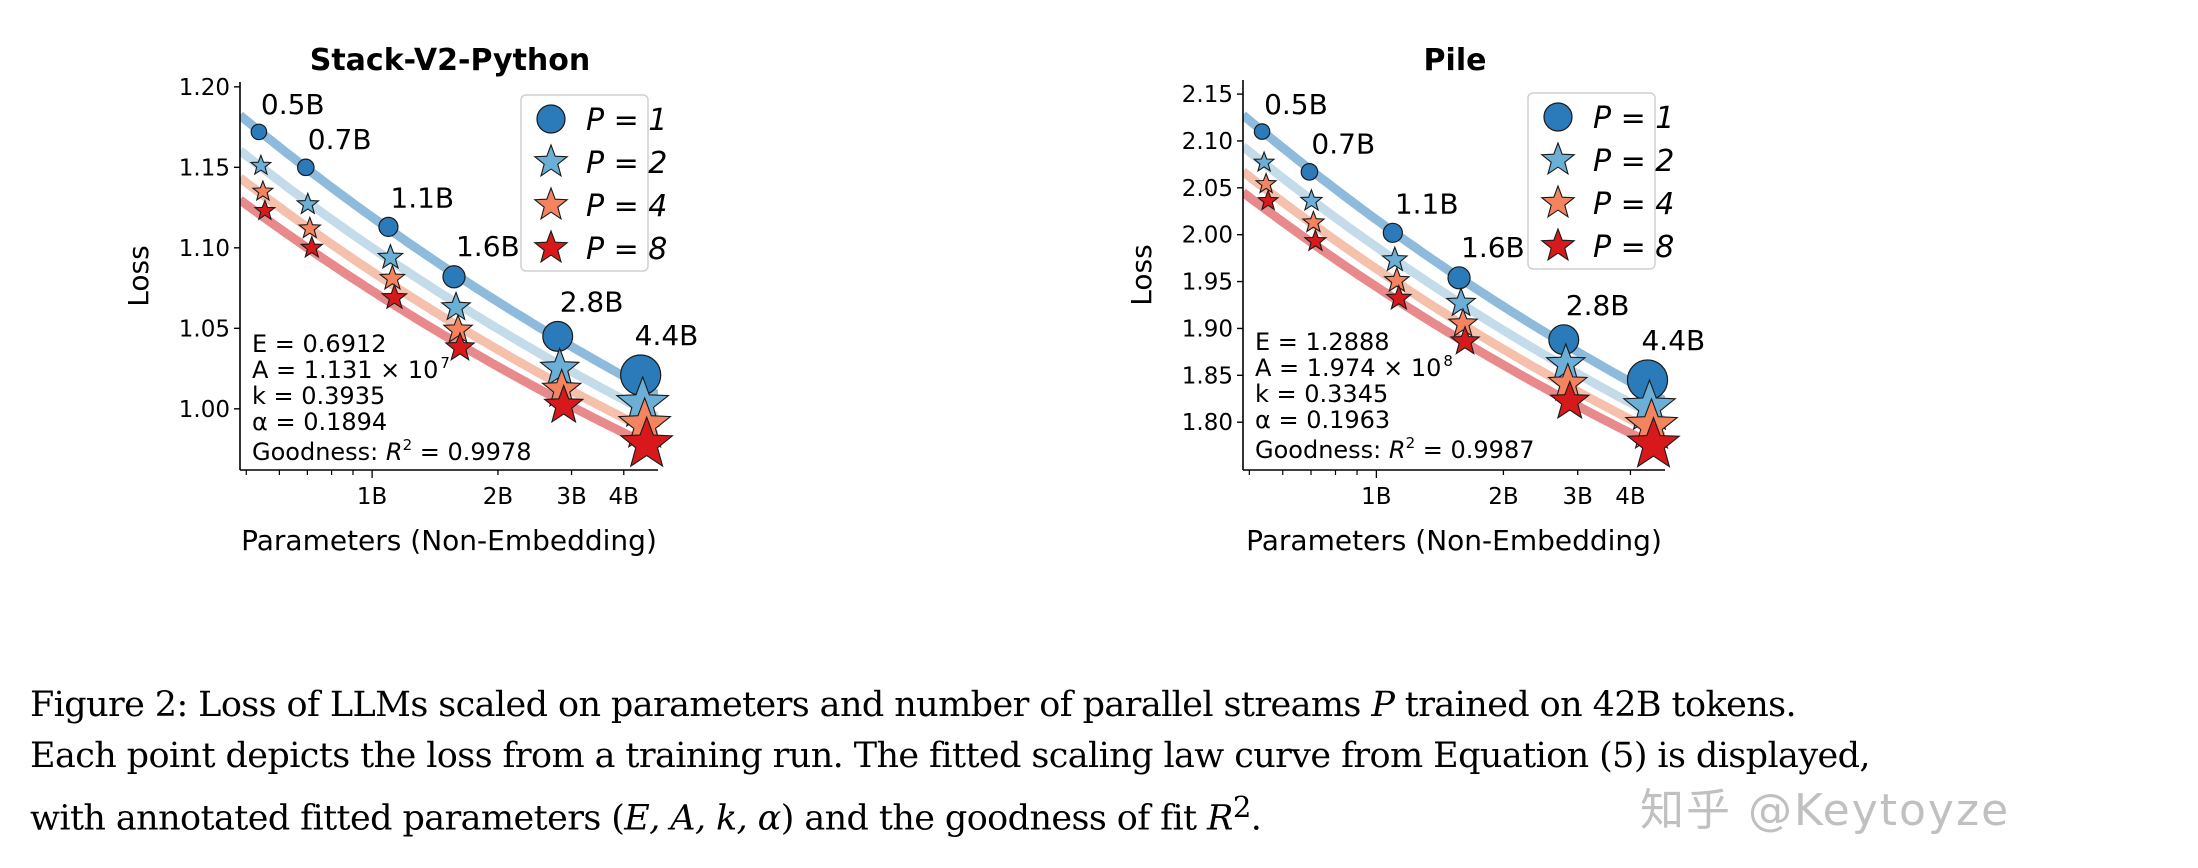 This screenshot has width=2198, height=868. I want to click on y-tick-label: 1.90, so click(1207, 329).